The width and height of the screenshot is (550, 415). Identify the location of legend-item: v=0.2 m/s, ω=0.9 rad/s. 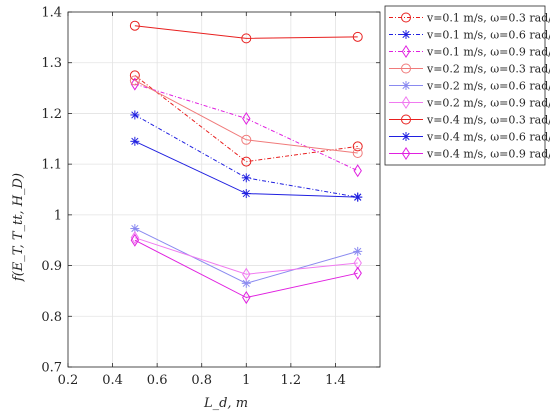
(469, 102).